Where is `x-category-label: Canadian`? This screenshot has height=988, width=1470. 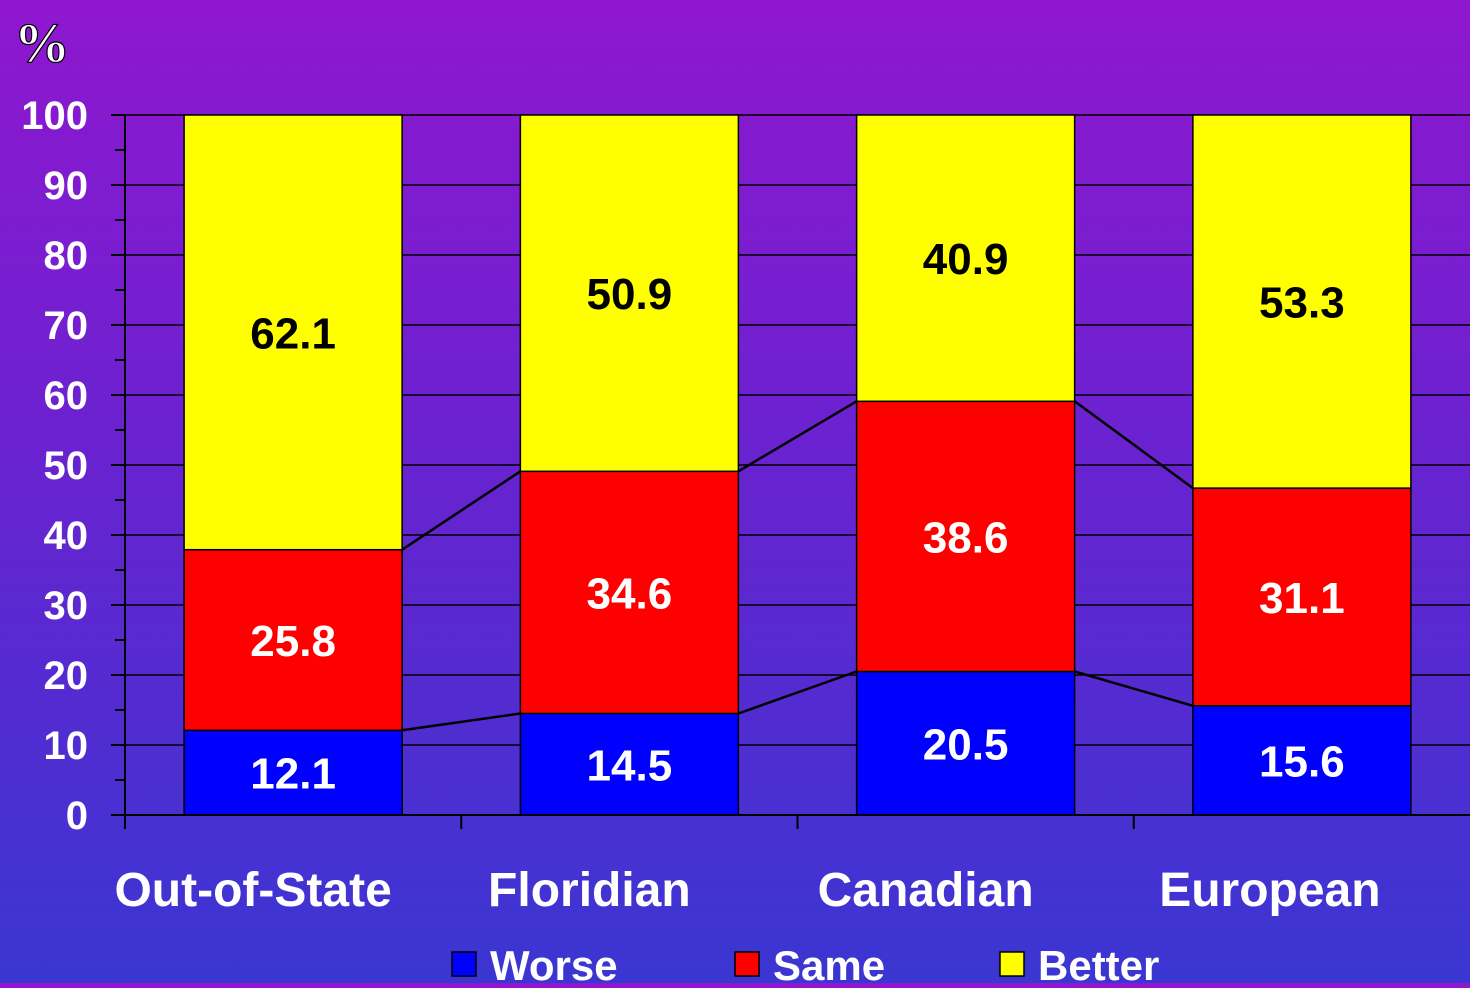
x-category-label: Canadian is located at coordinates (926, 890).